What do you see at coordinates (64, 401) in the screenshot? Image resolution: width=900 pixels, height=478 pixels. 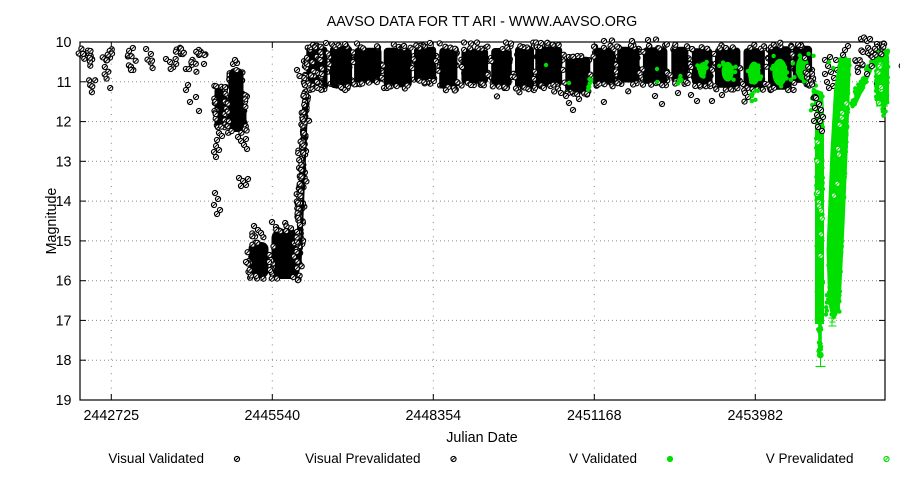 I see `svg-text: 19` at bounding box center [64, 401].